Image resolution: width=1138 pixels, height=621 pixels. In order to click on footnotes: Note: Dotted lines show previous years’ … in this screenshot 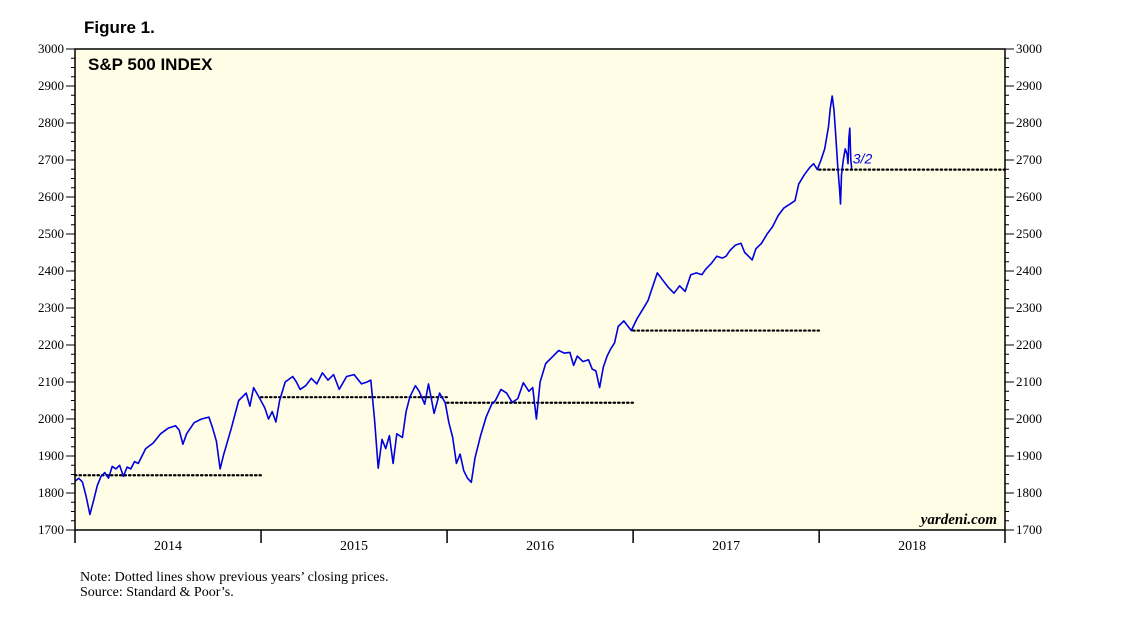, I will do `click(234, 585)`.